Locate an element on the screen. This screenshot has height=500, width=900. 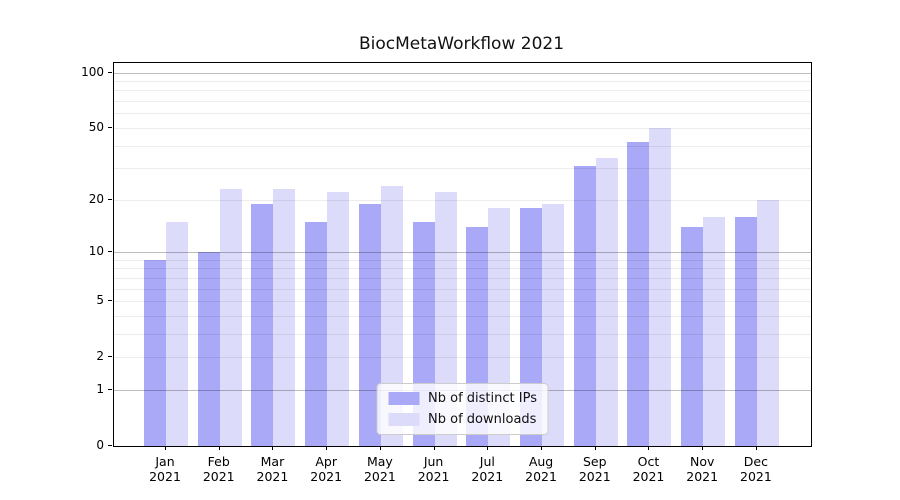
bar-feb-distinct-ips is located at coordinates (208, 349).